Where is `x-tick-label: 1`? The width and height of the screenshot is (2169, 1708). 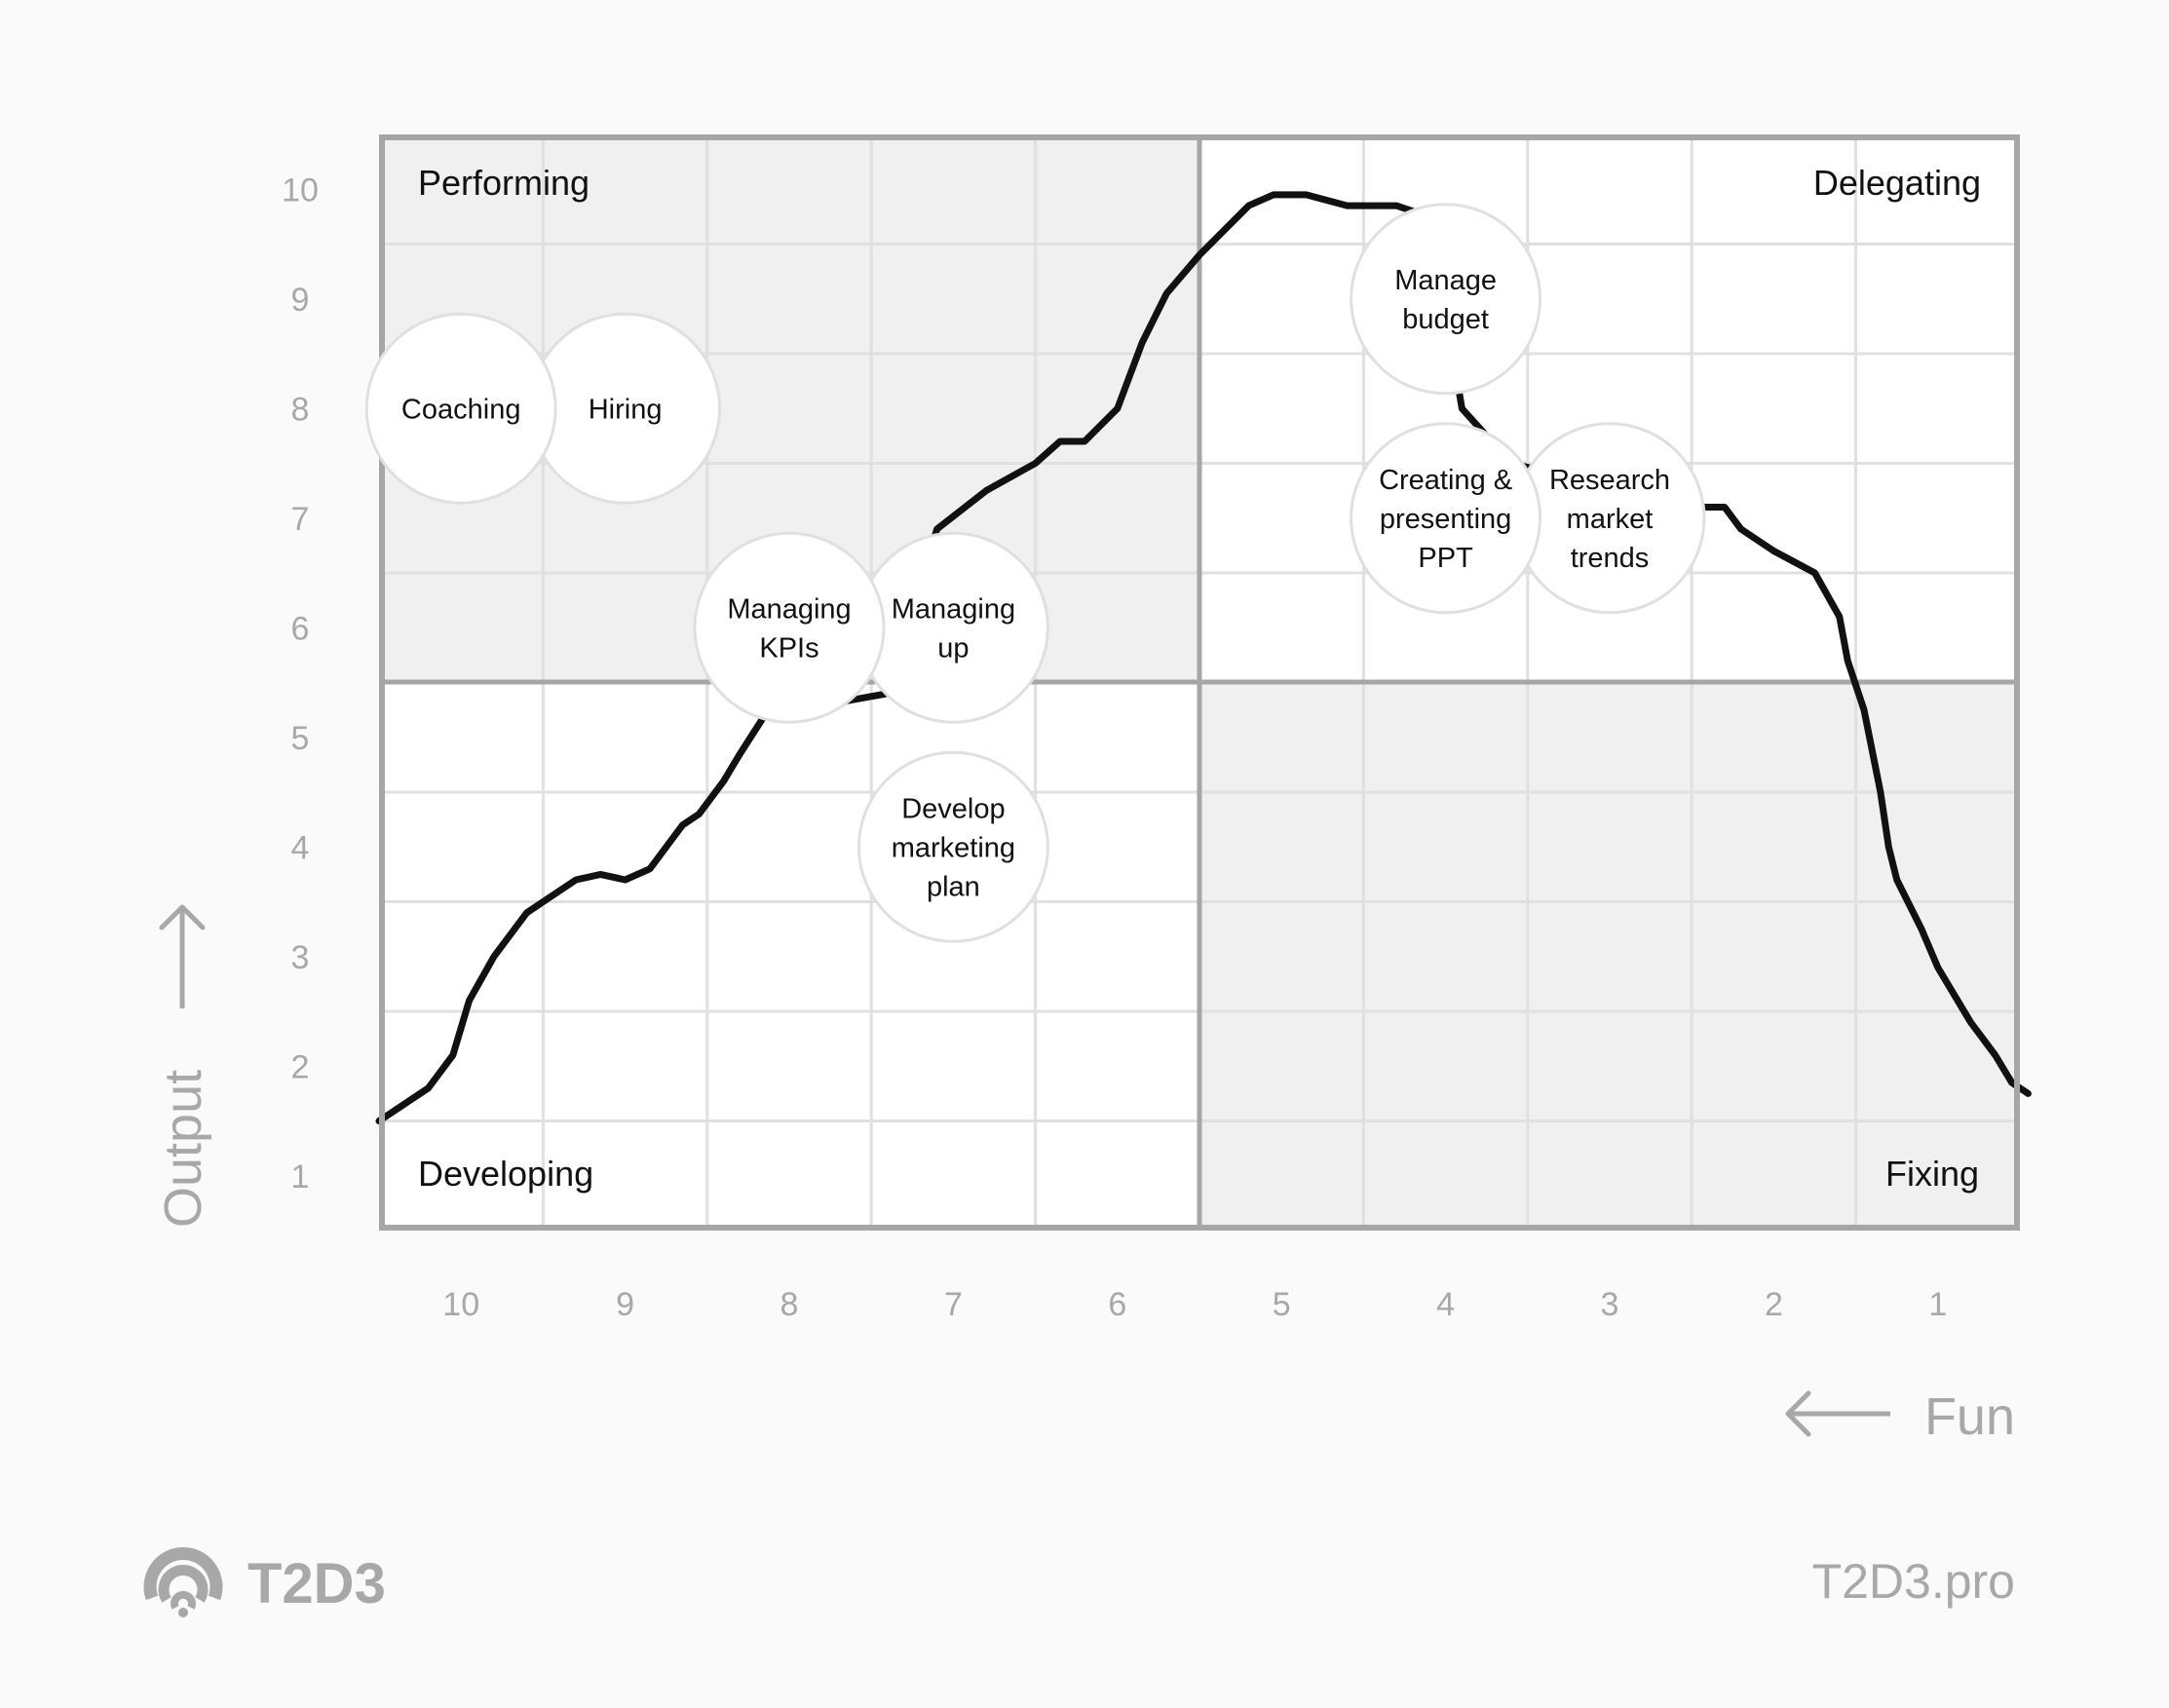
x-tick-label: 1 is located at coordinates (1937, 1304).